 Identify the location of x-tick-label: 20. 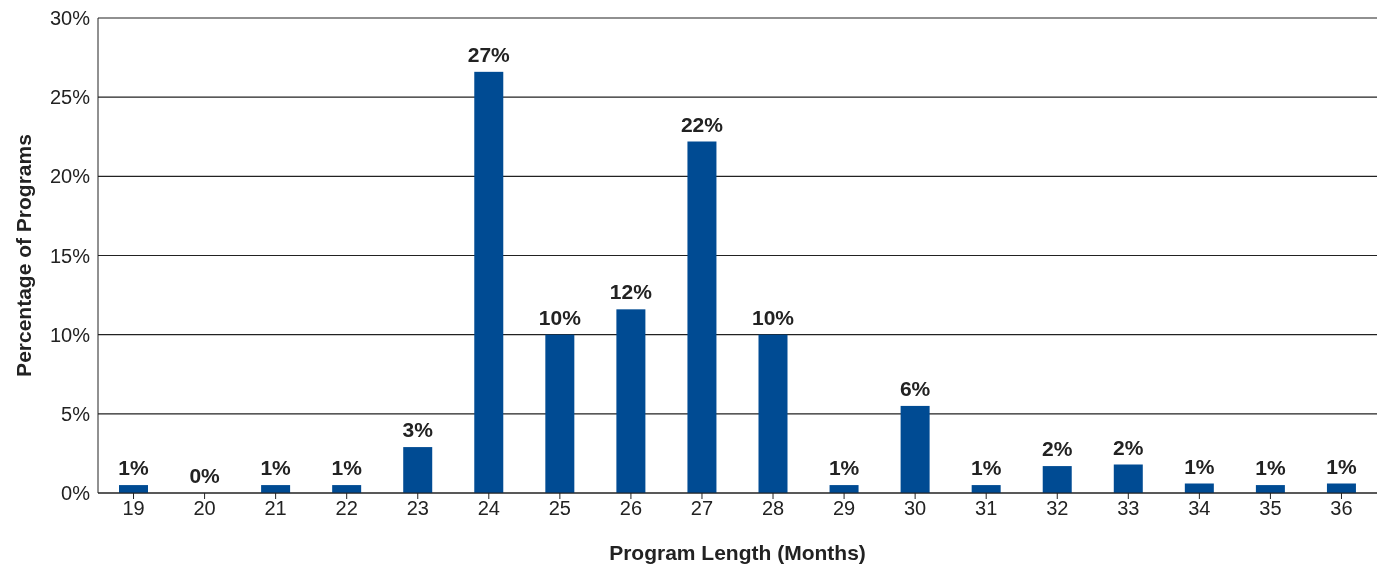
(204, 508).